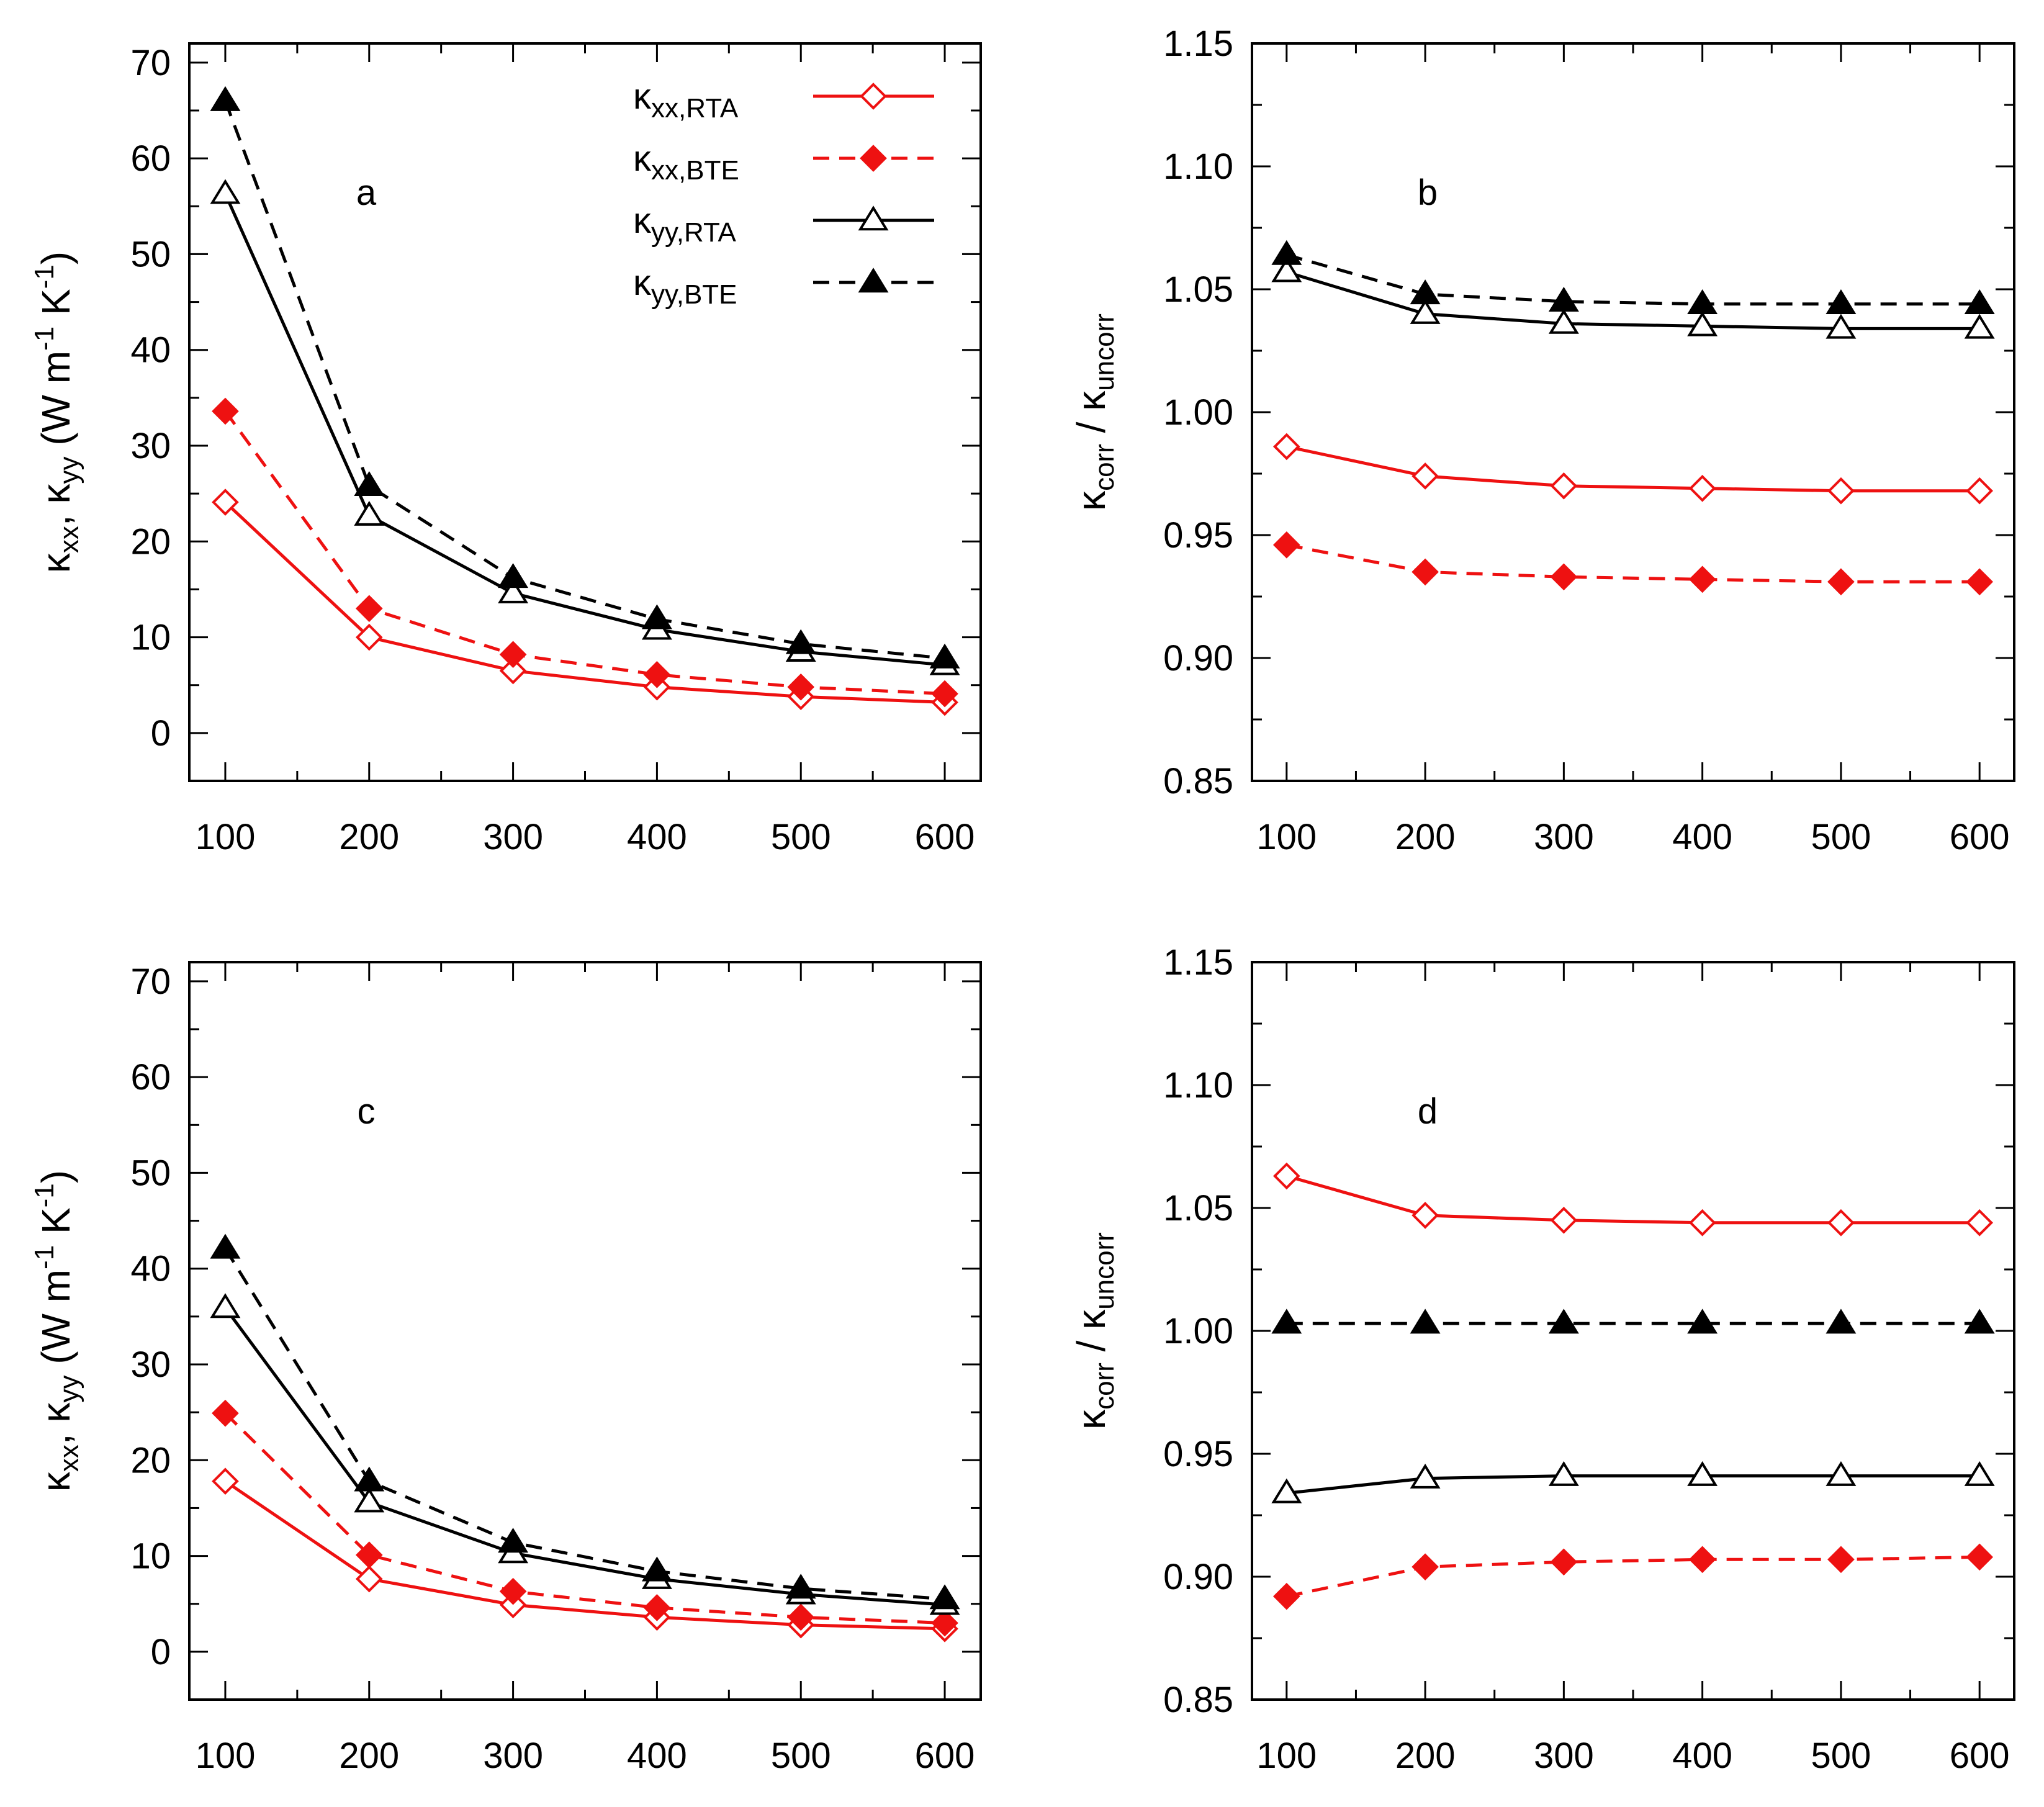  Describe the element at coordinates (1198, 781) in the screenshot. I see `y-tick-label: 0.85` at that location.